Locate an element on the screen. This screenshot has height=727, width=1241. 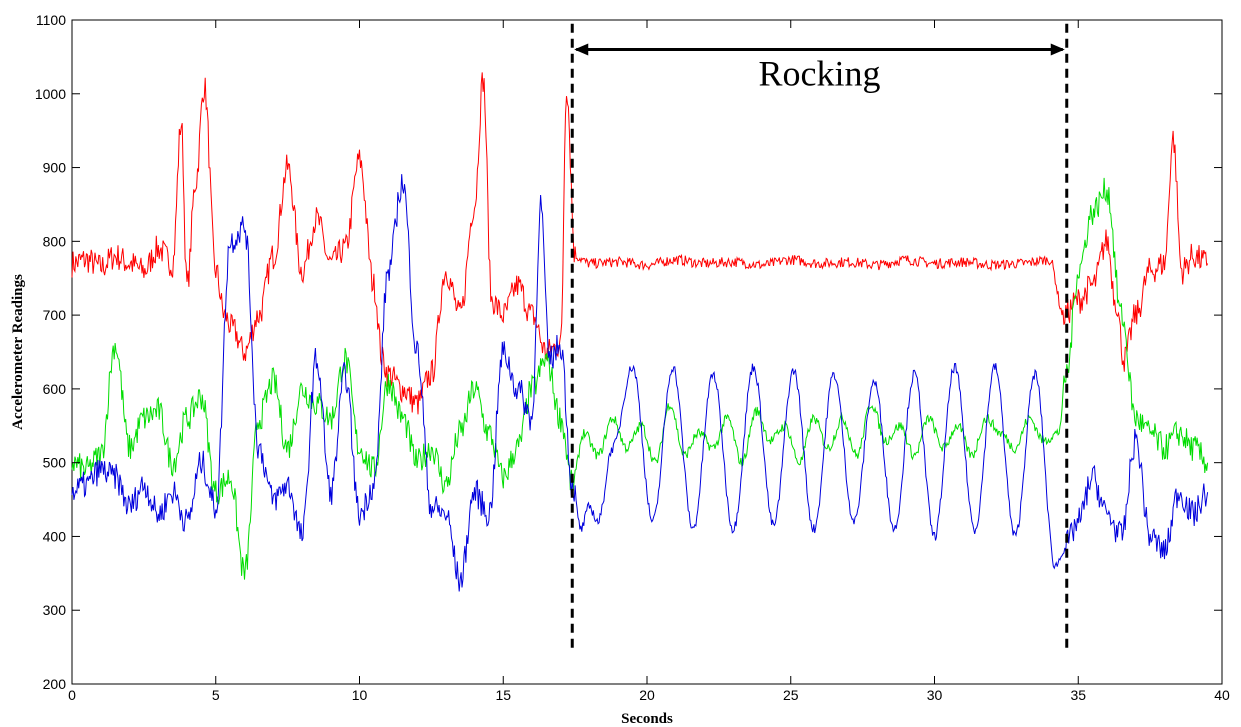
y-tick-label-3: 500 is located at coordinates (55, 463).